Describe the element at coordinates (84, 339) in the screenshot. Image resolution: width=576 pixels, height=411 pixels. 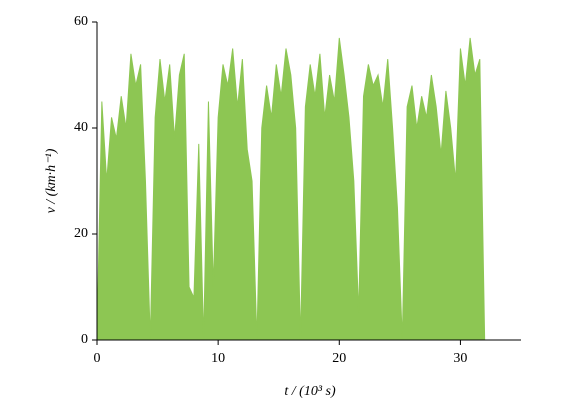
I see `y-tick-label: 0` at that location.